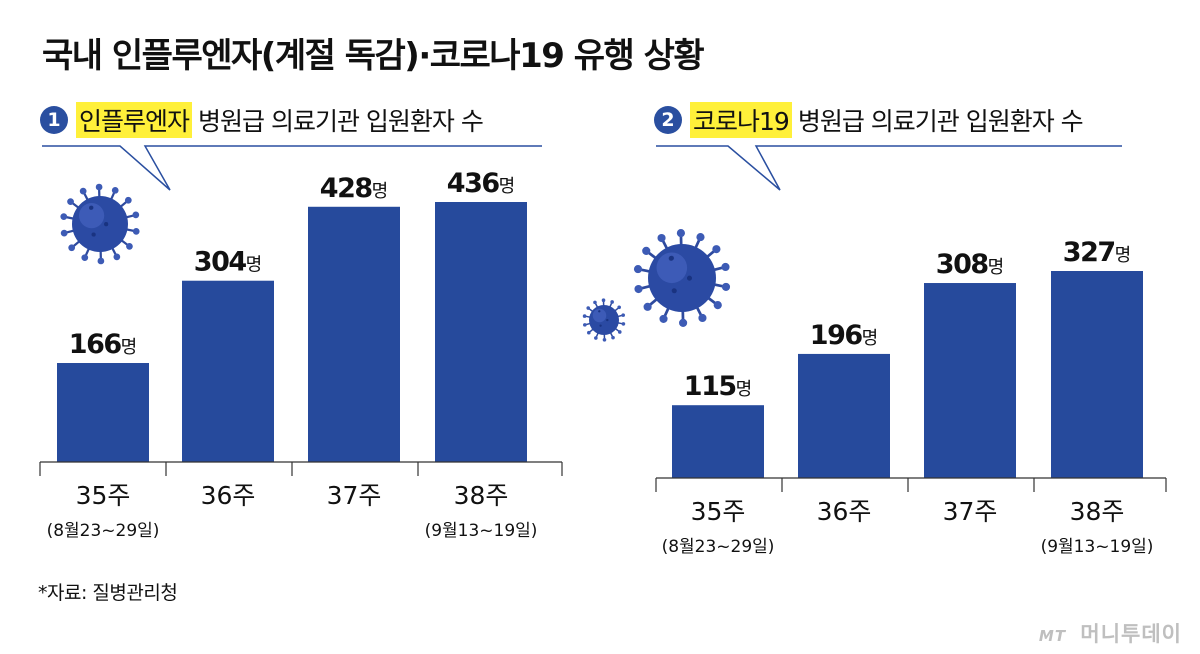  I want to click on watermark: MT 머니투데이, so click(1110, 633).